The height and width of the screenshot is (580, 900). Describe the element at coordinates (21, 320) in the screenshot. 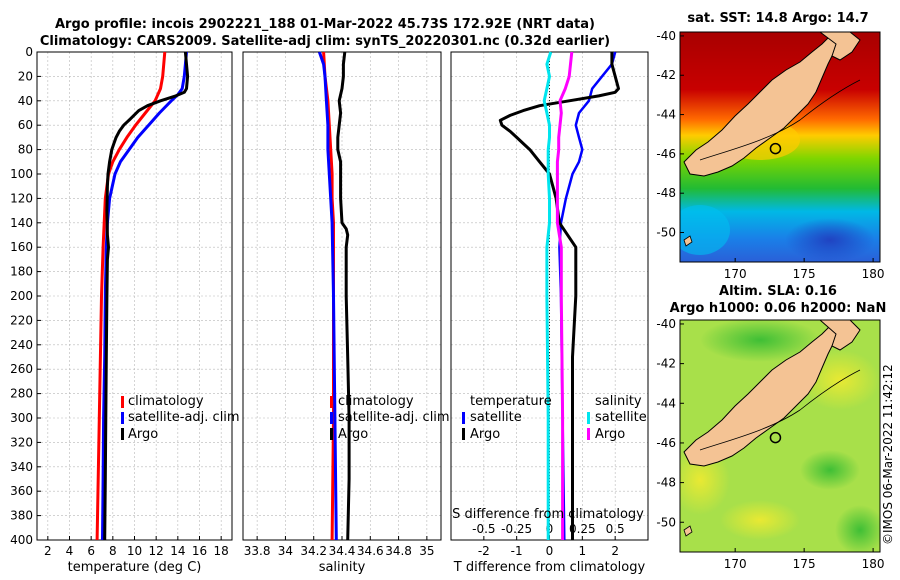

I see `y-tick-label: 220` at that location.